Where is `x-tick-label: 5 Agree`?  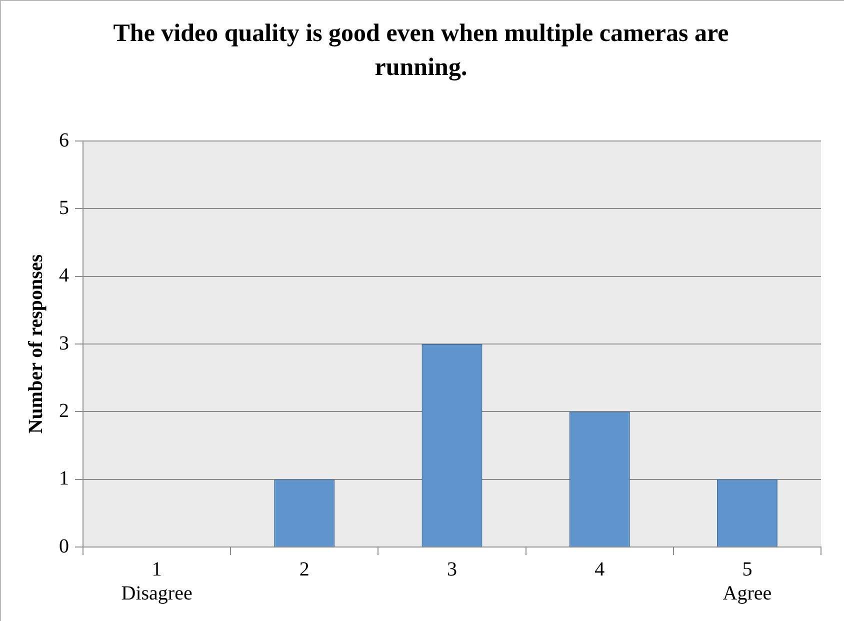
x-tick-label: 5 Agree is located at coordinates (747, 581).